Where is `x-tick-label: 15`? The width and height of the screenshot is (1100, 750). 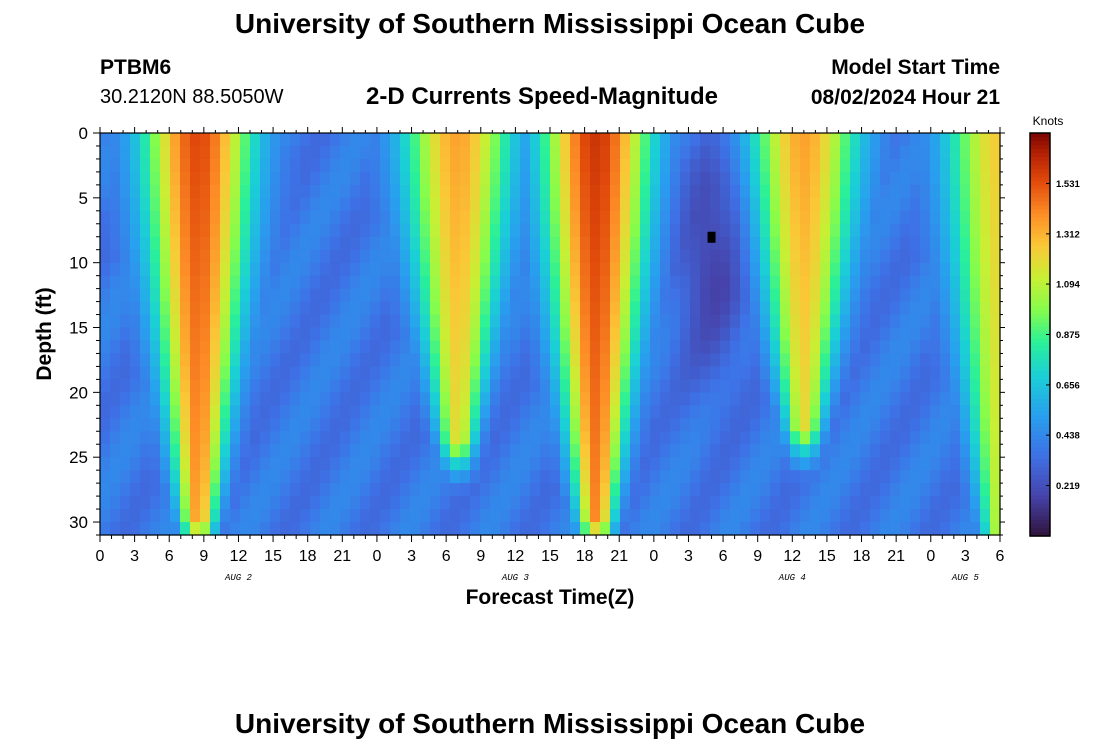 x-tick-label: 15 is located at coordinates (273, 556).